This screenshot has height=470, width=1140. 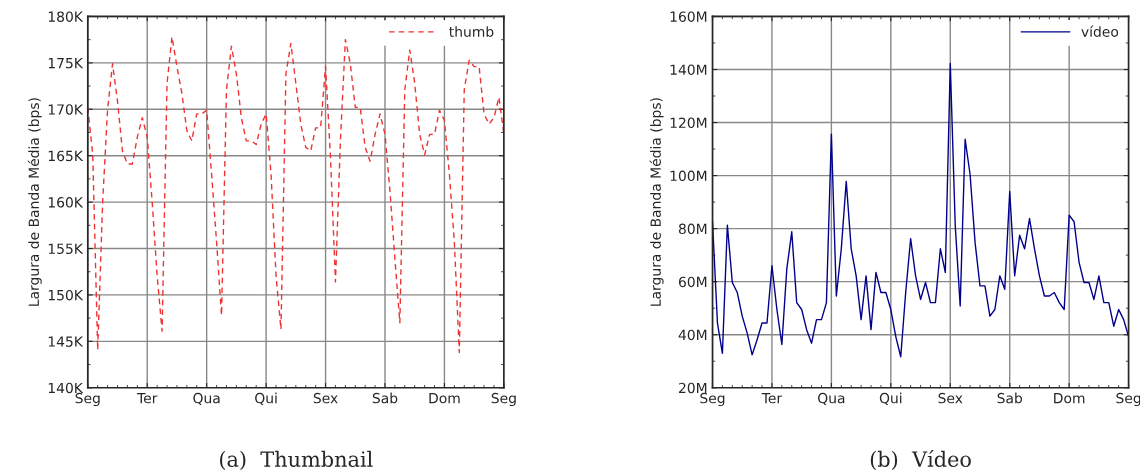 What do you see at coordinates (66, 341) in the screenshot?
I see `y-tick-label: 145K` at bounding box center [66, 341].